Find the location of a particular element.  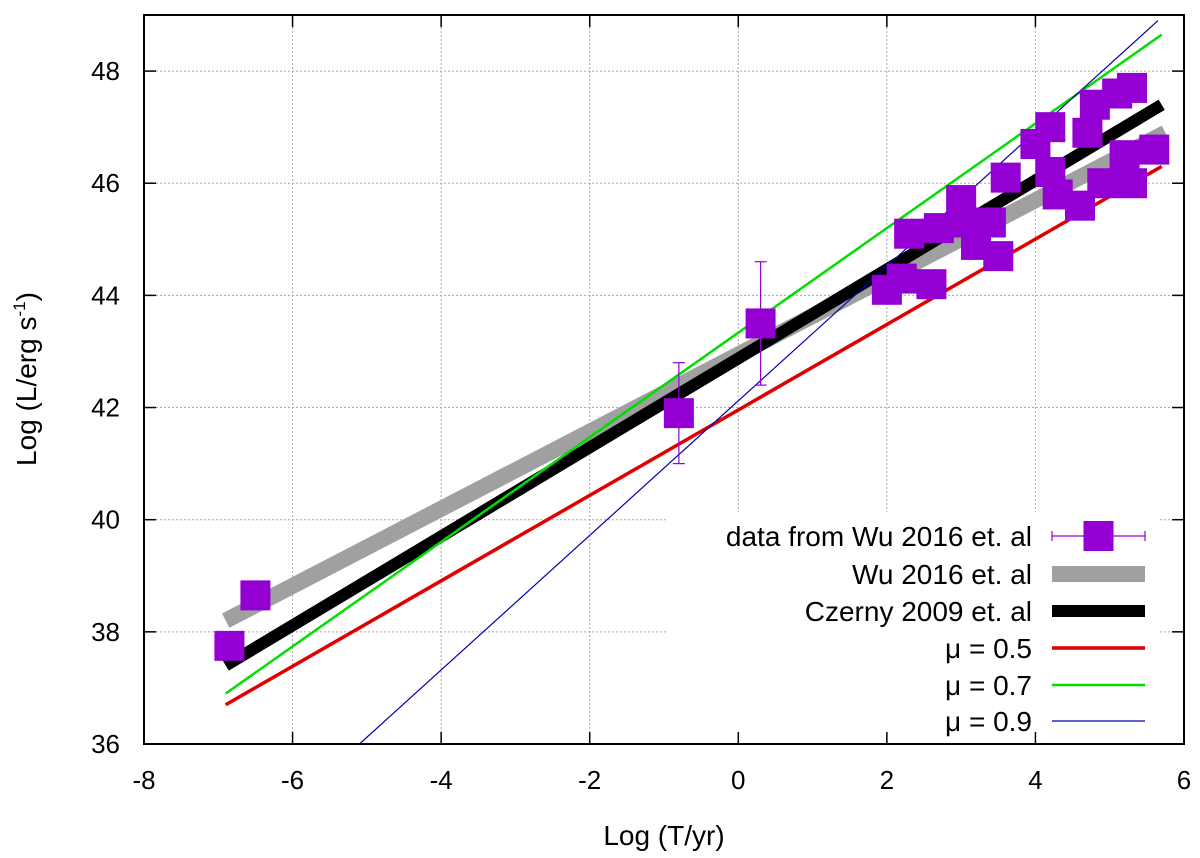

x-axis-title: Log (T/yr) is located at coordinates (663, 835).